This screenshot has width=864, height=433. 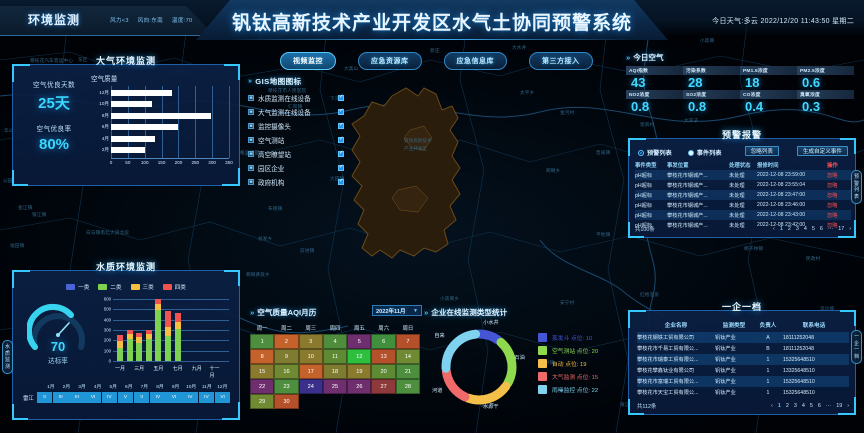 I want to click on calendar-day-17: 17, so click(x=310, y=371).